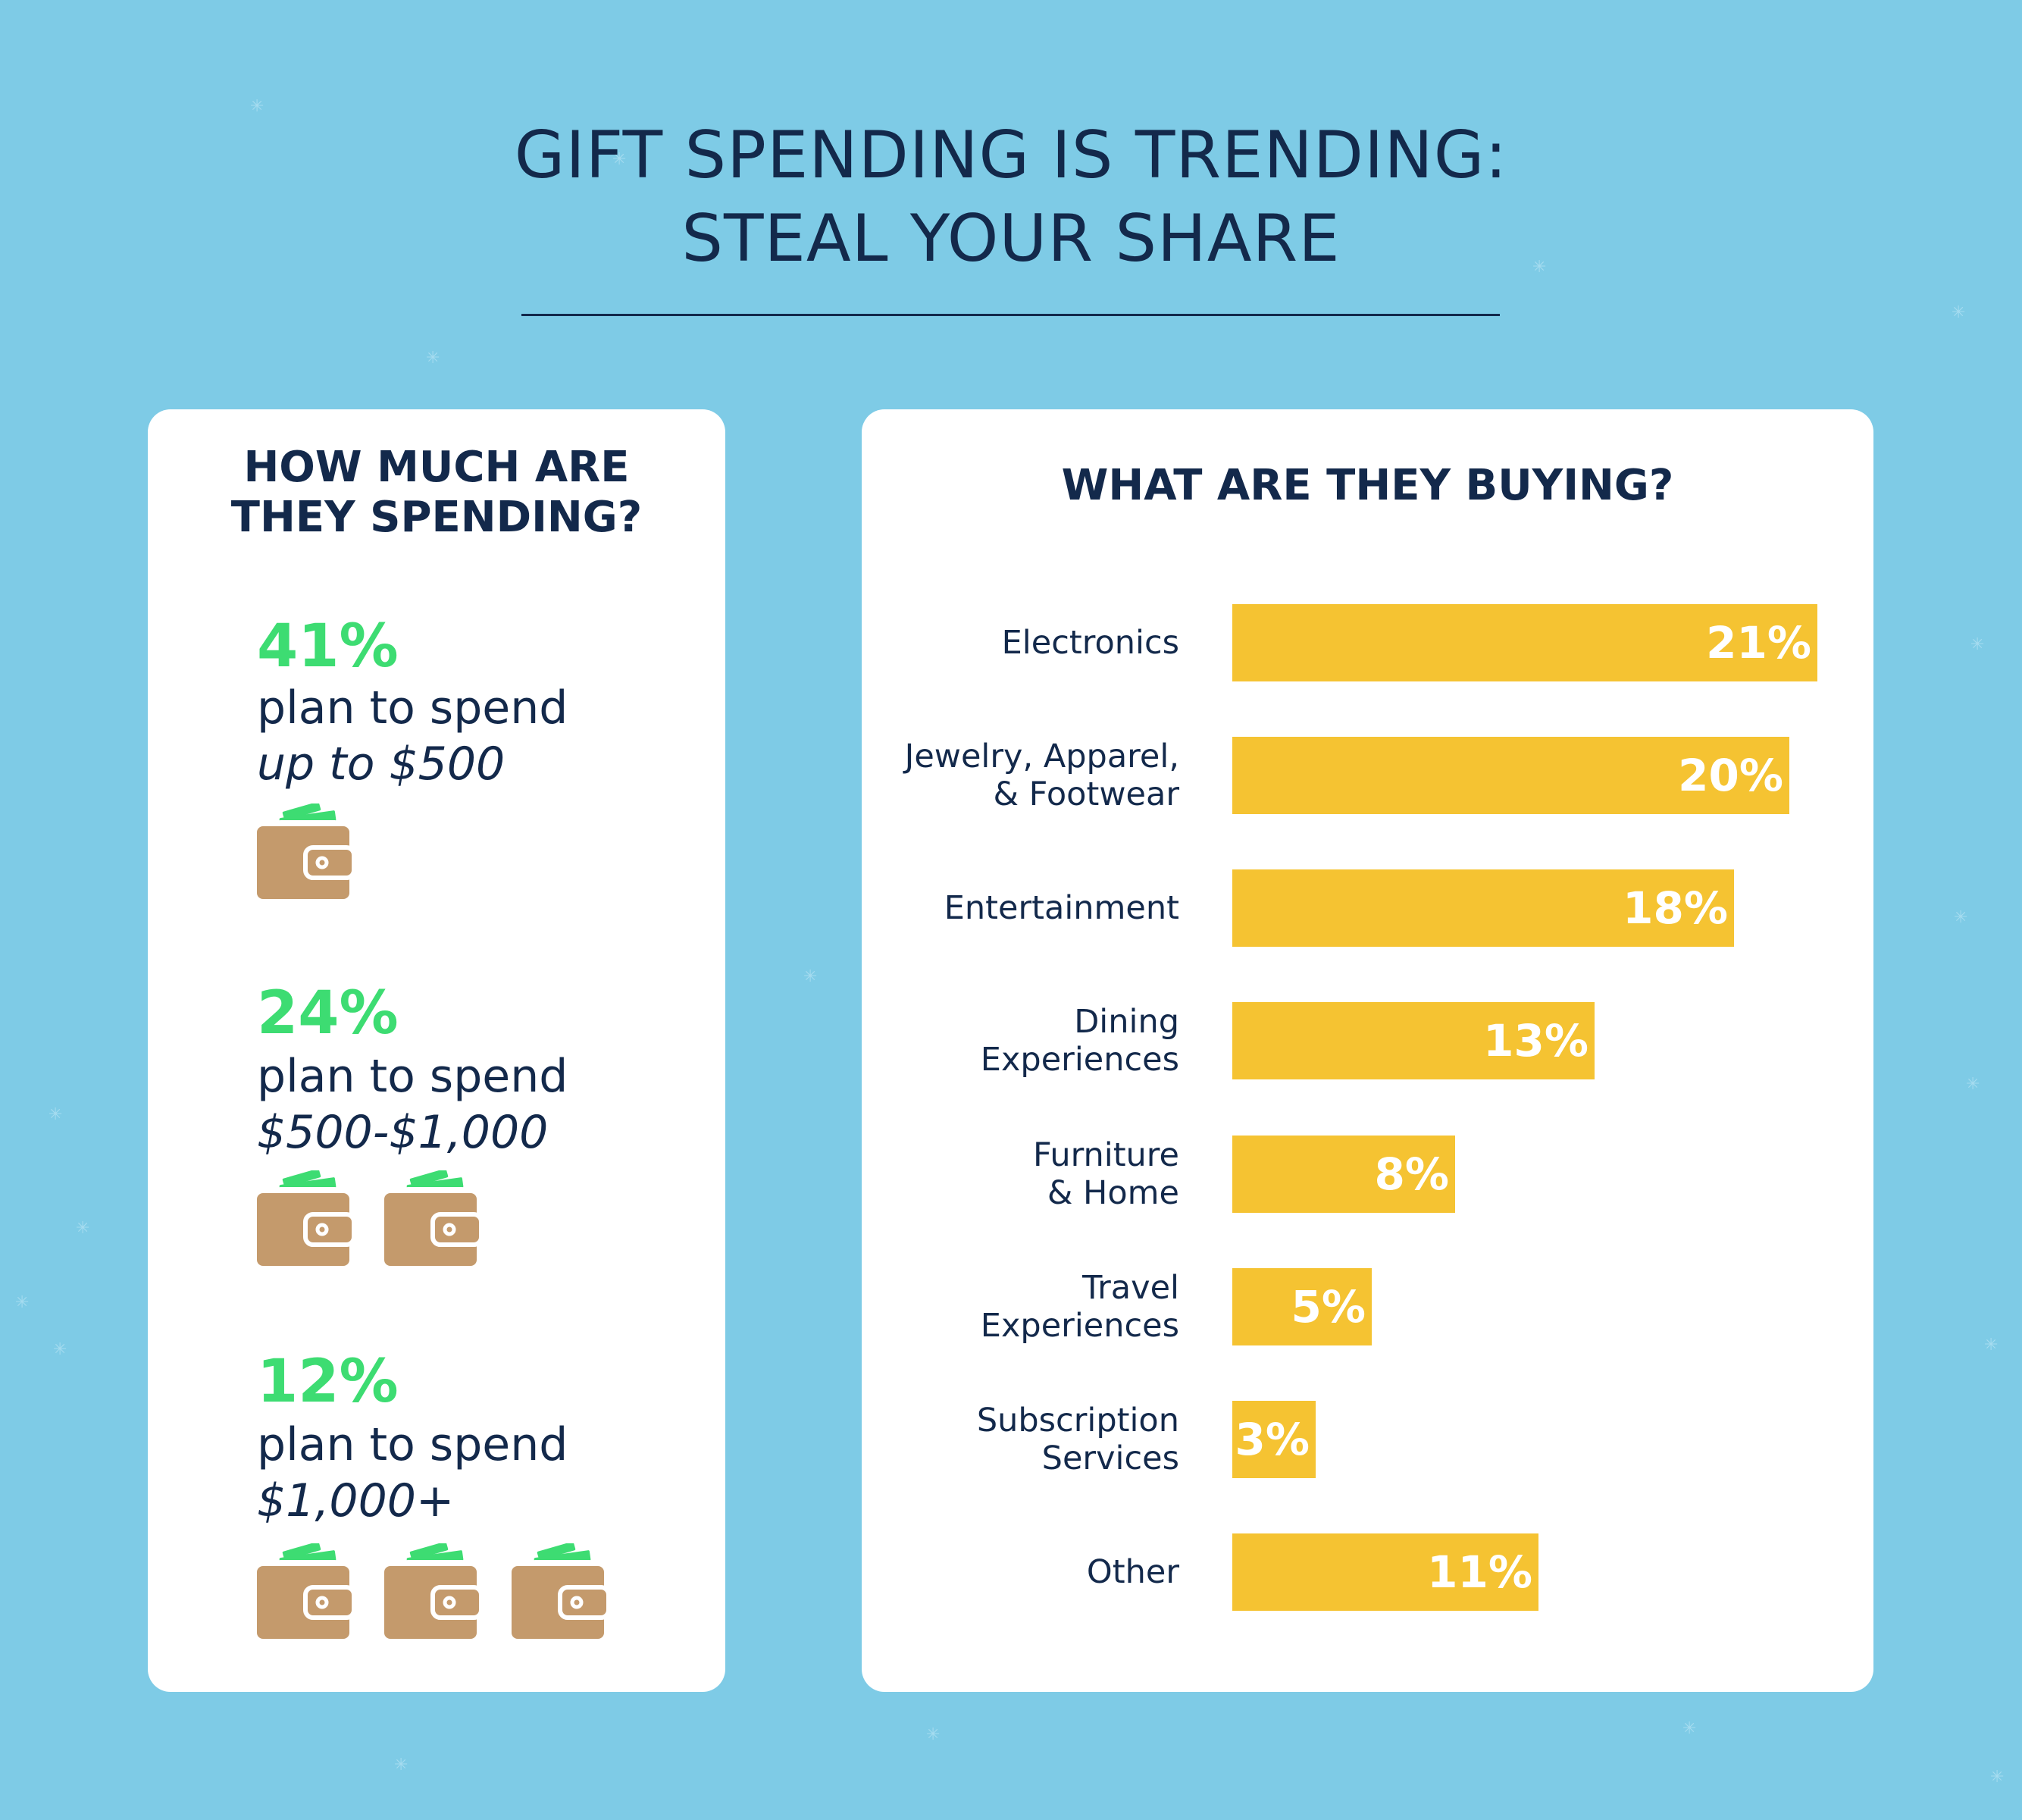 The width and height of the screenshot is (2022, 1820). I want to click on title-divider, so click(1010, 315).